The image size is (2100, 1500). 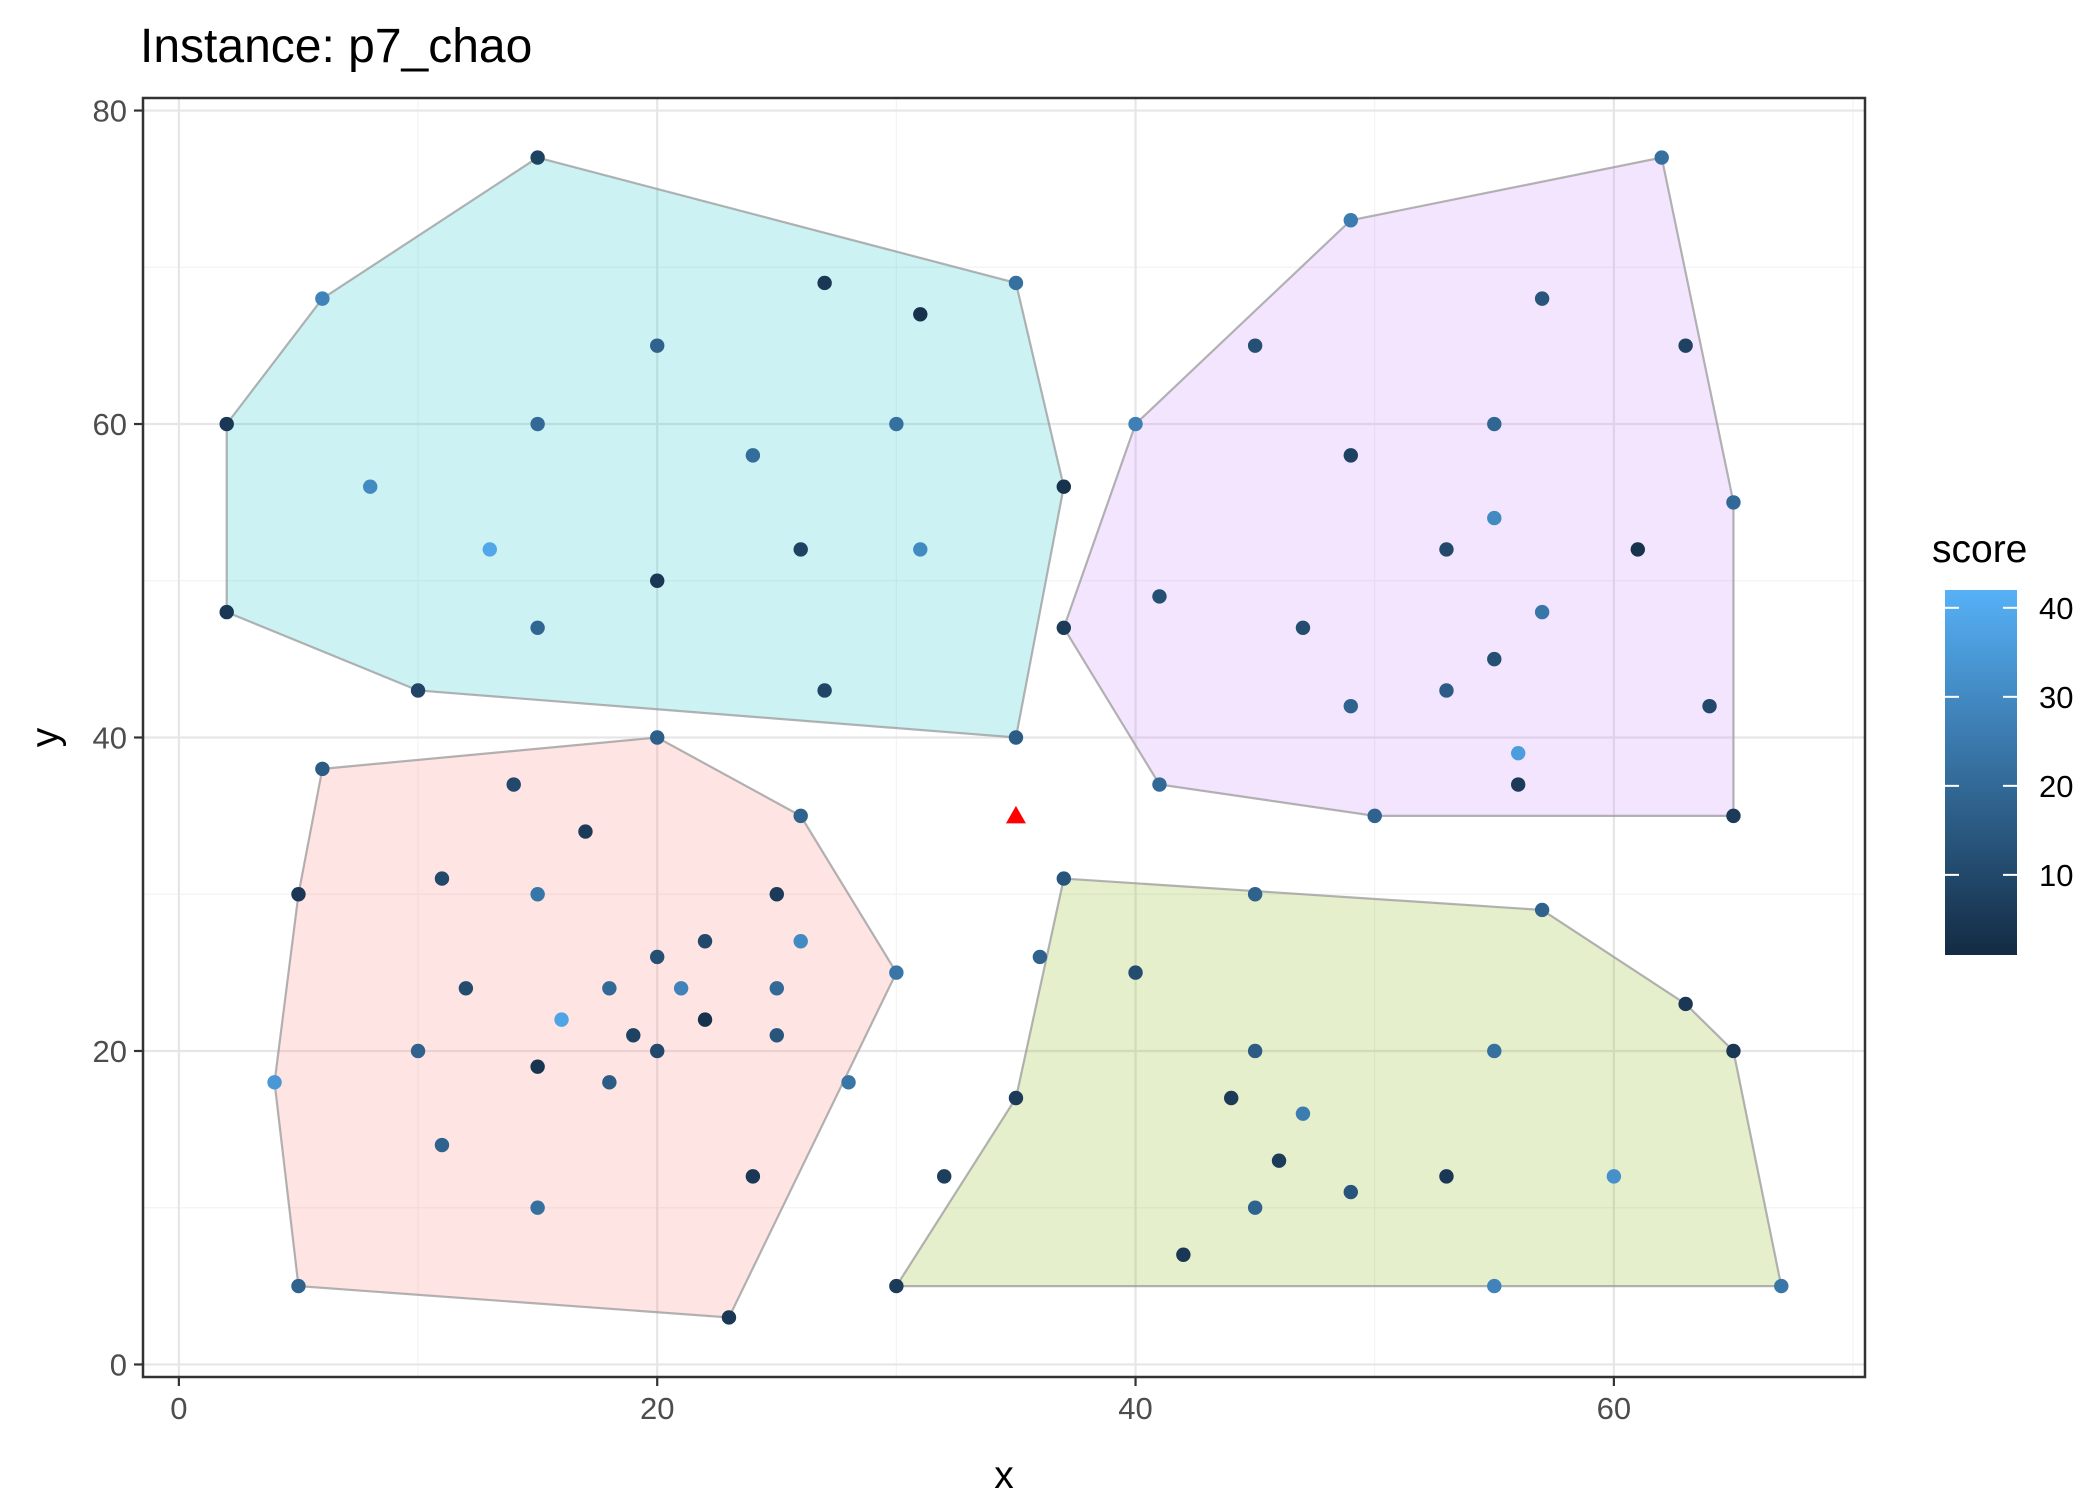 What do you see at coordinates (1015, 814) in the screenshot?
I see `depot-marker` at bounding box center [1015, 814].